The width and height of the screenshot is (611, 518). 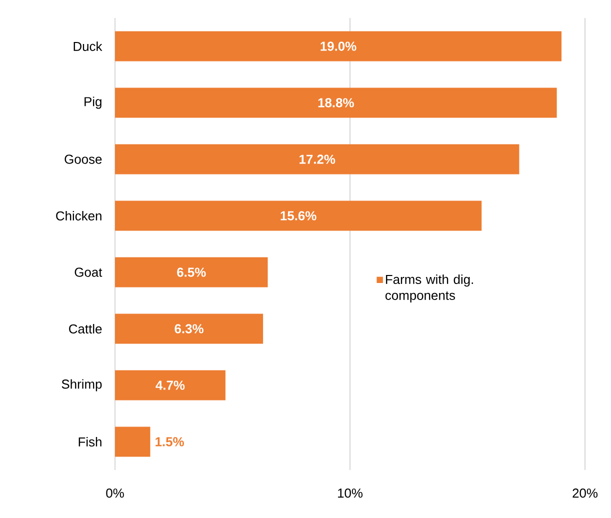 What do you see at coordinates (85, 329) in the screenshot?
I see `y-tick-label: Cattle` at bounding box center [85, 329].